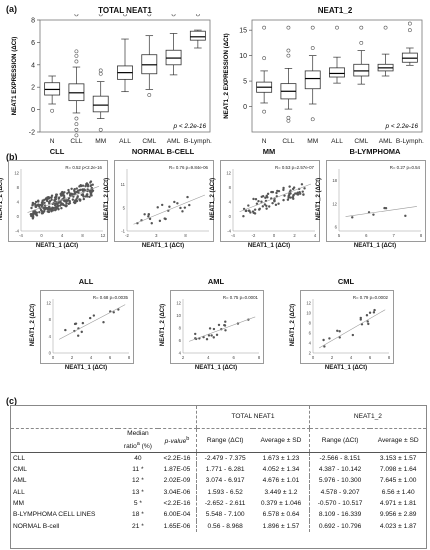  Describe the element at coordinates (20, 470) in the screenshot. I see `row-name: CML` at that location.